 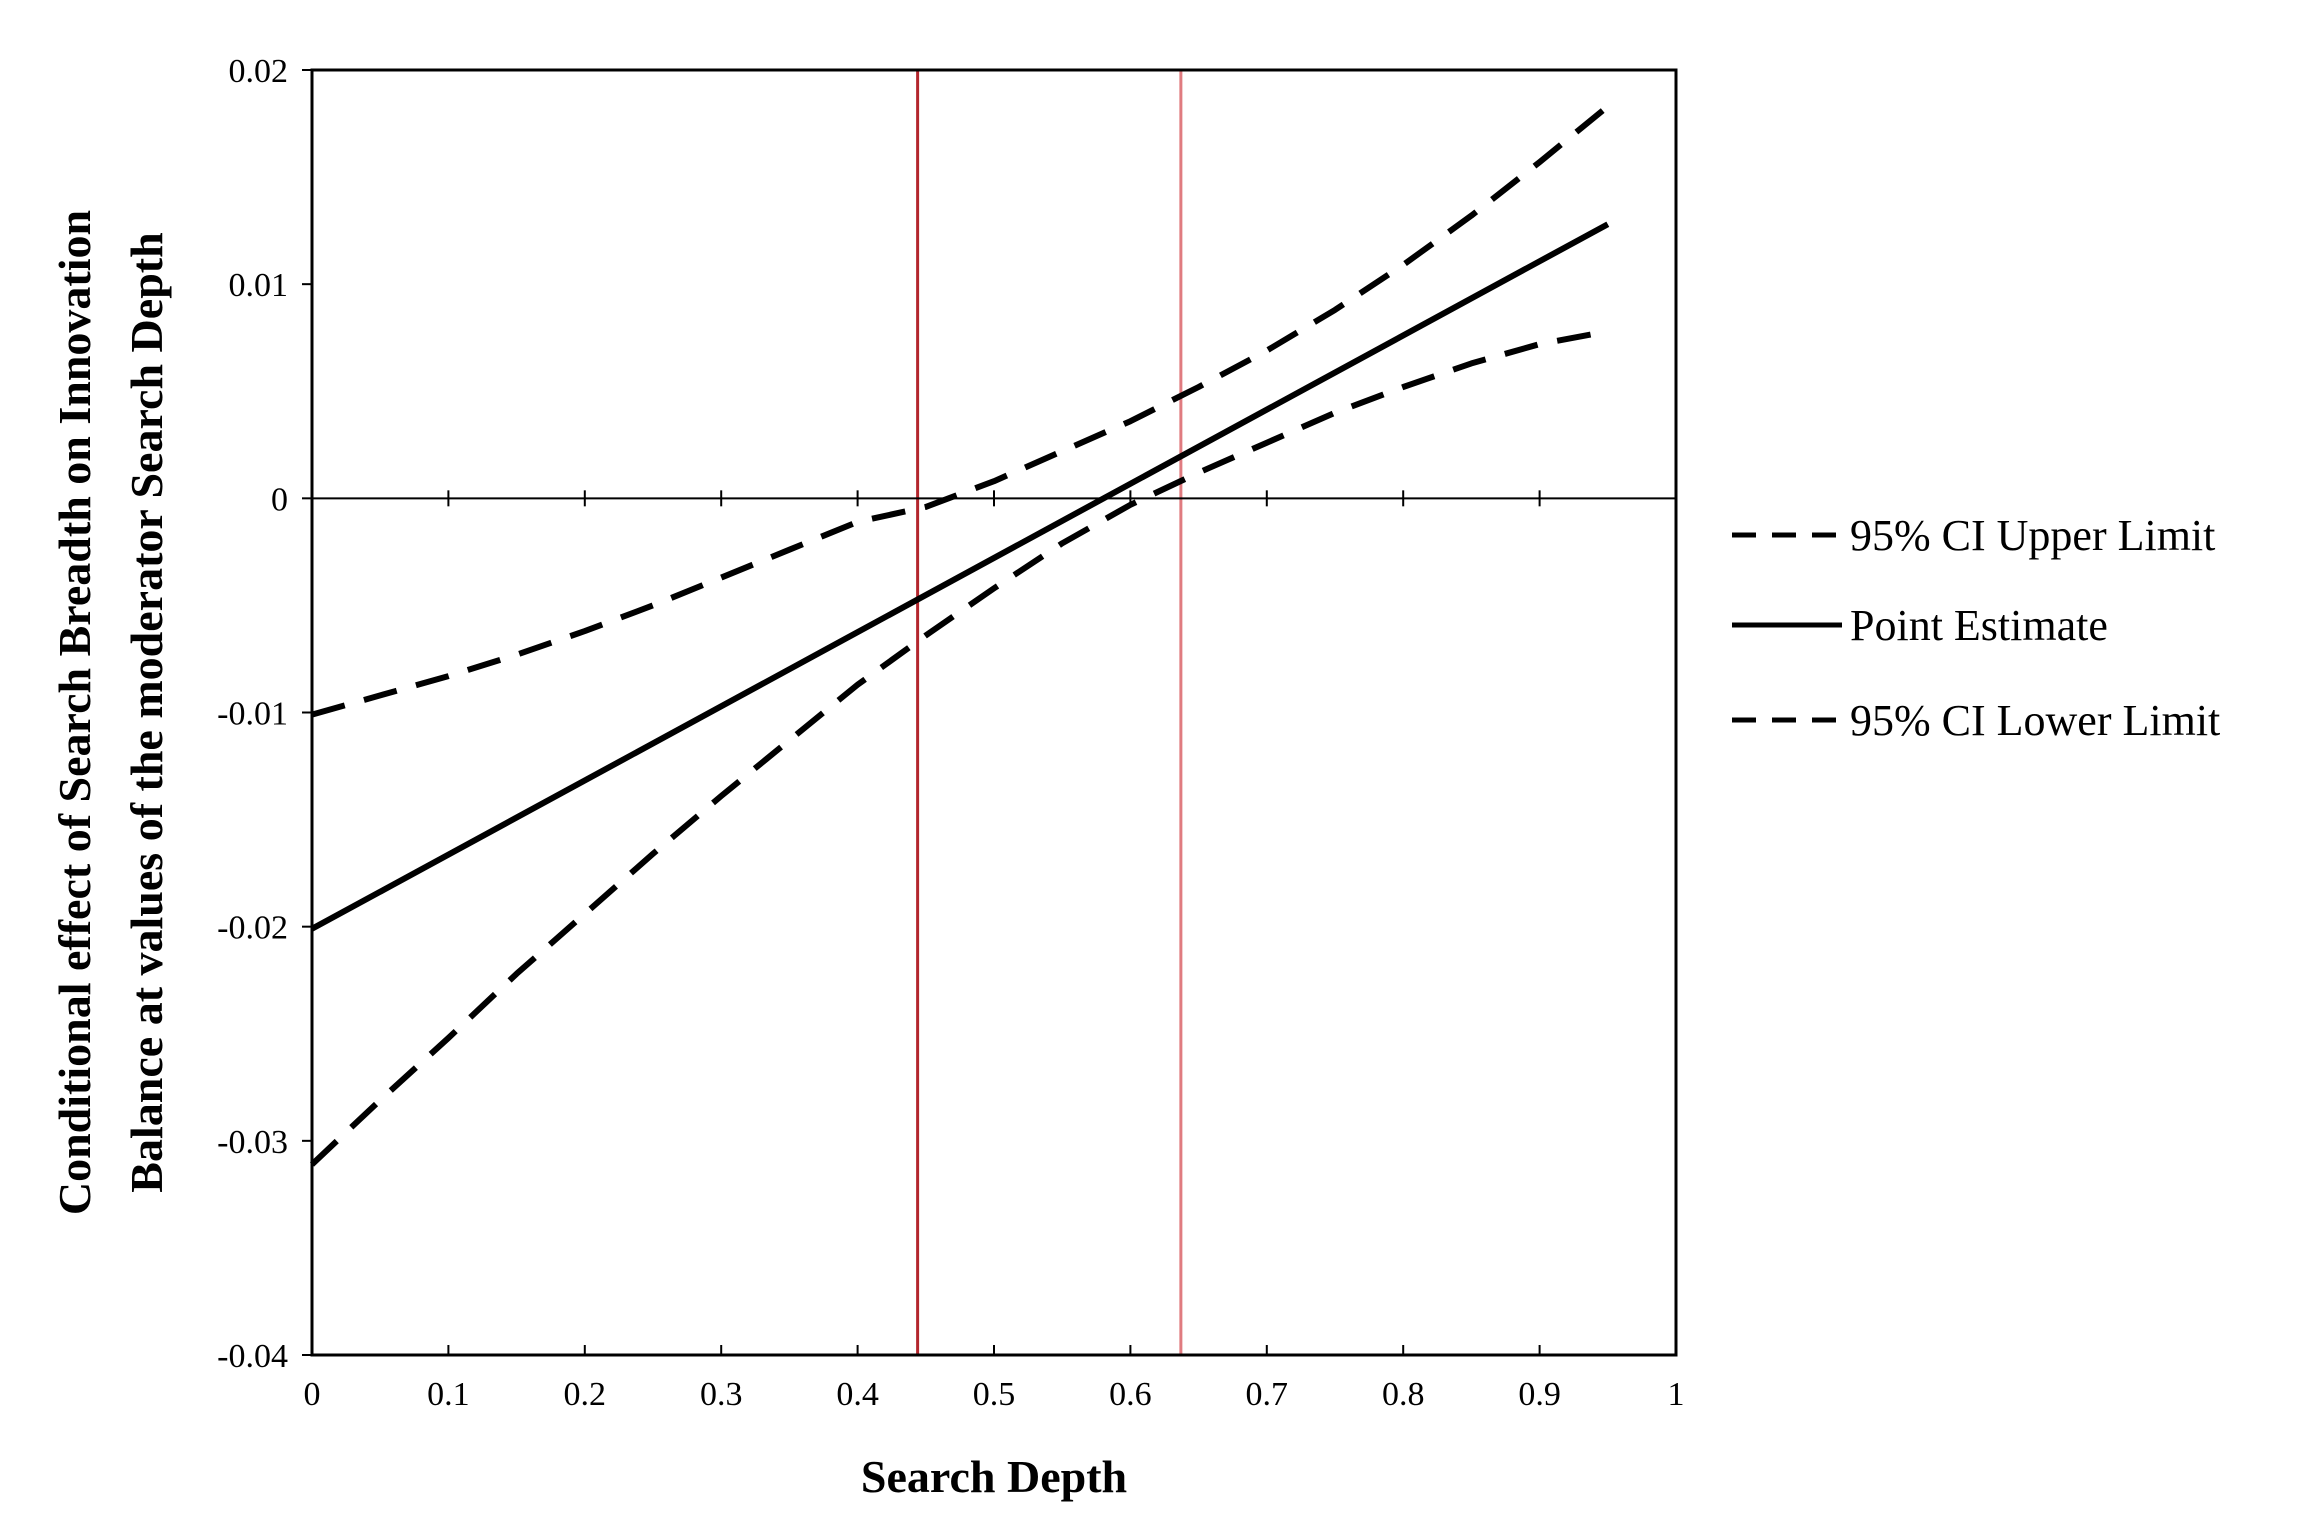 What do you see at coordinates (252, 928) in the screenshot?
I see `y-tick-label: -0.02` at bounding box center [252, 928].